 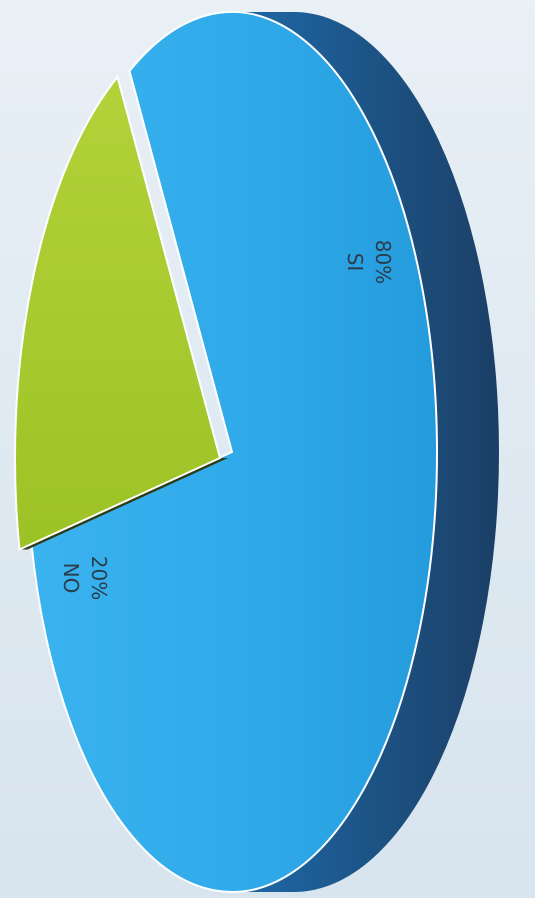 I want to click on label-no-category: NO, so click(x=71, y=578).